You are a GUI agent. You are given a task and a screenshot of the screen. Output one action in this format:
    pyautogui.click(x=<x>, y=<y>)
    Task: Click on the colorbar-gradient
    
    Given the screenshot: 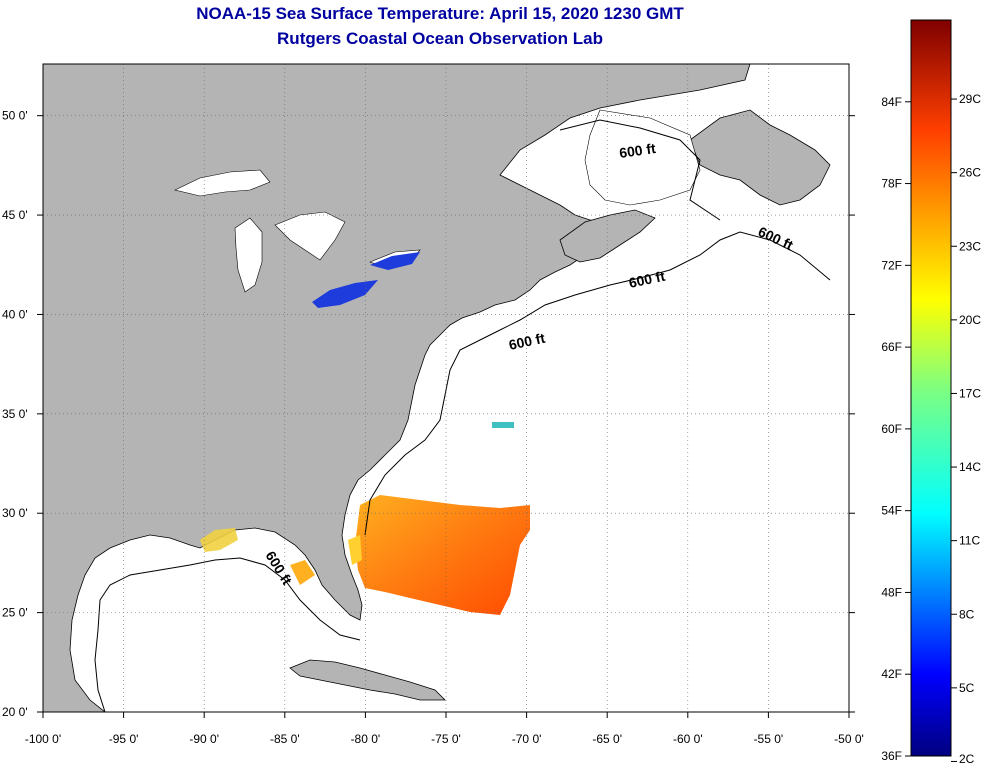 What is the action you would take?
    pyautogui.click(x=931, y=388)
    